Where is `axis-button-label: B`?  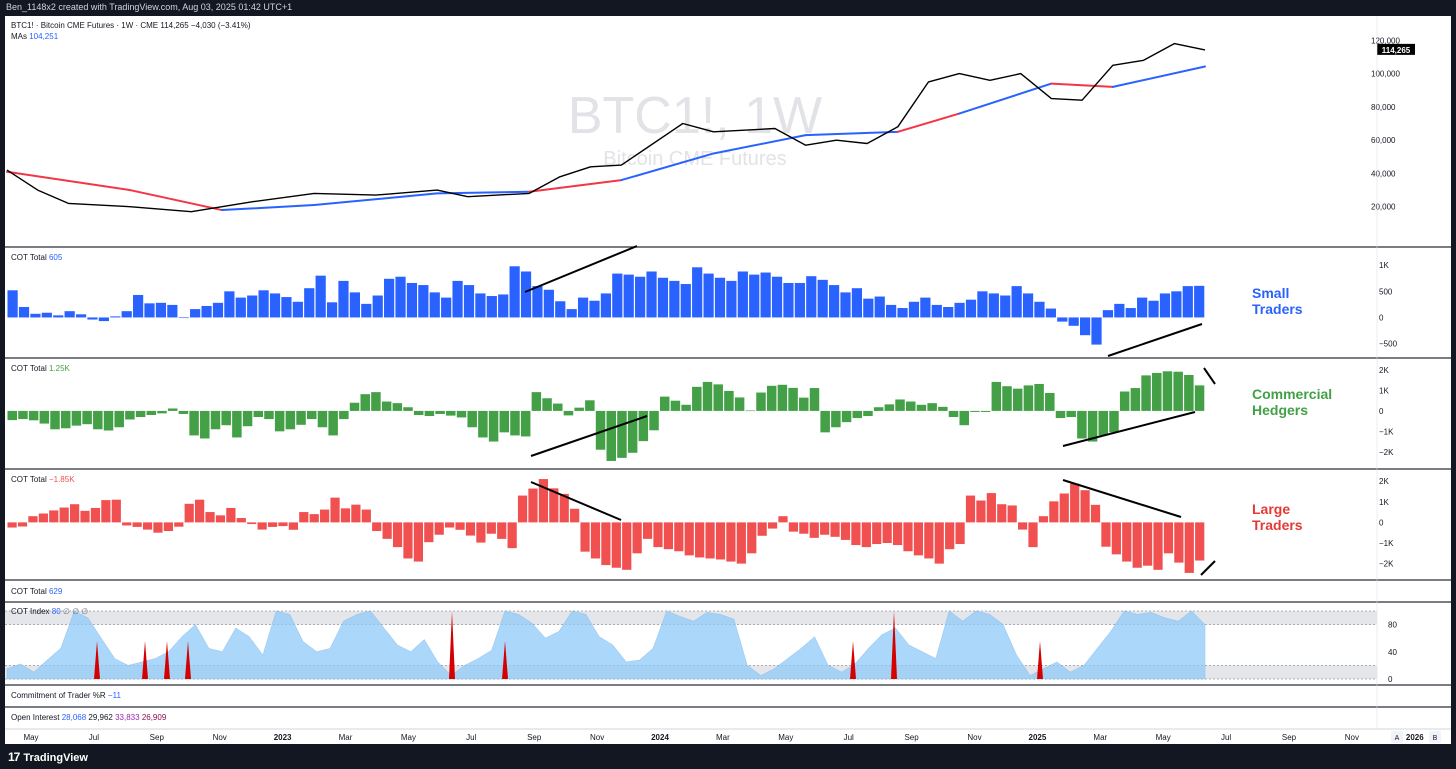 axis-button-label: B is located at coordinates (1435, 738).